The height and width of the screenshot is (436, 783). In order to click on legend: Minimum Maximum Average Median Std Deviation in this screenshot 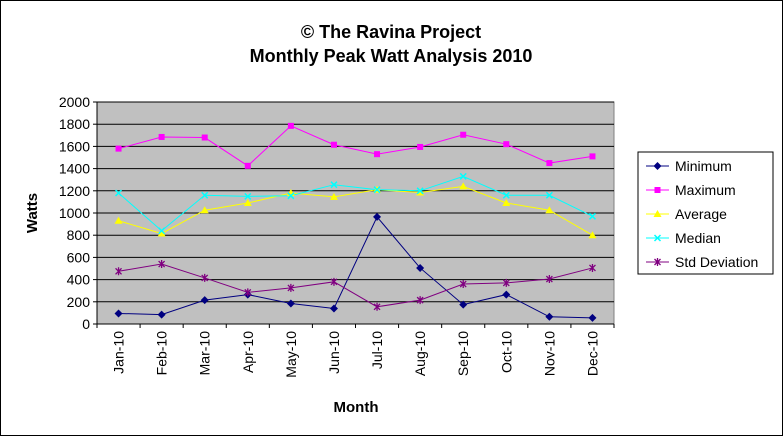, I will do `click(705, 213)`.